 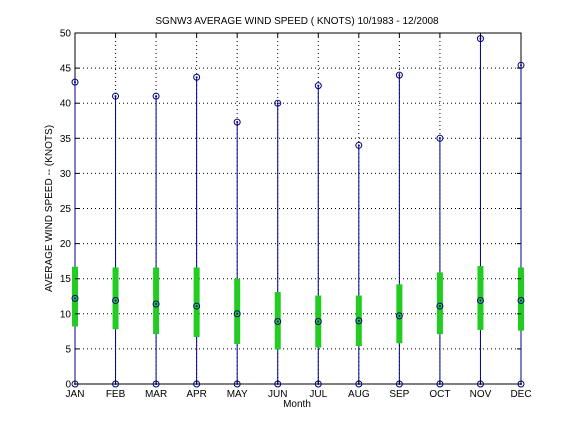 I want to click on y-tick-label: 15, so click(x=66, y=279).